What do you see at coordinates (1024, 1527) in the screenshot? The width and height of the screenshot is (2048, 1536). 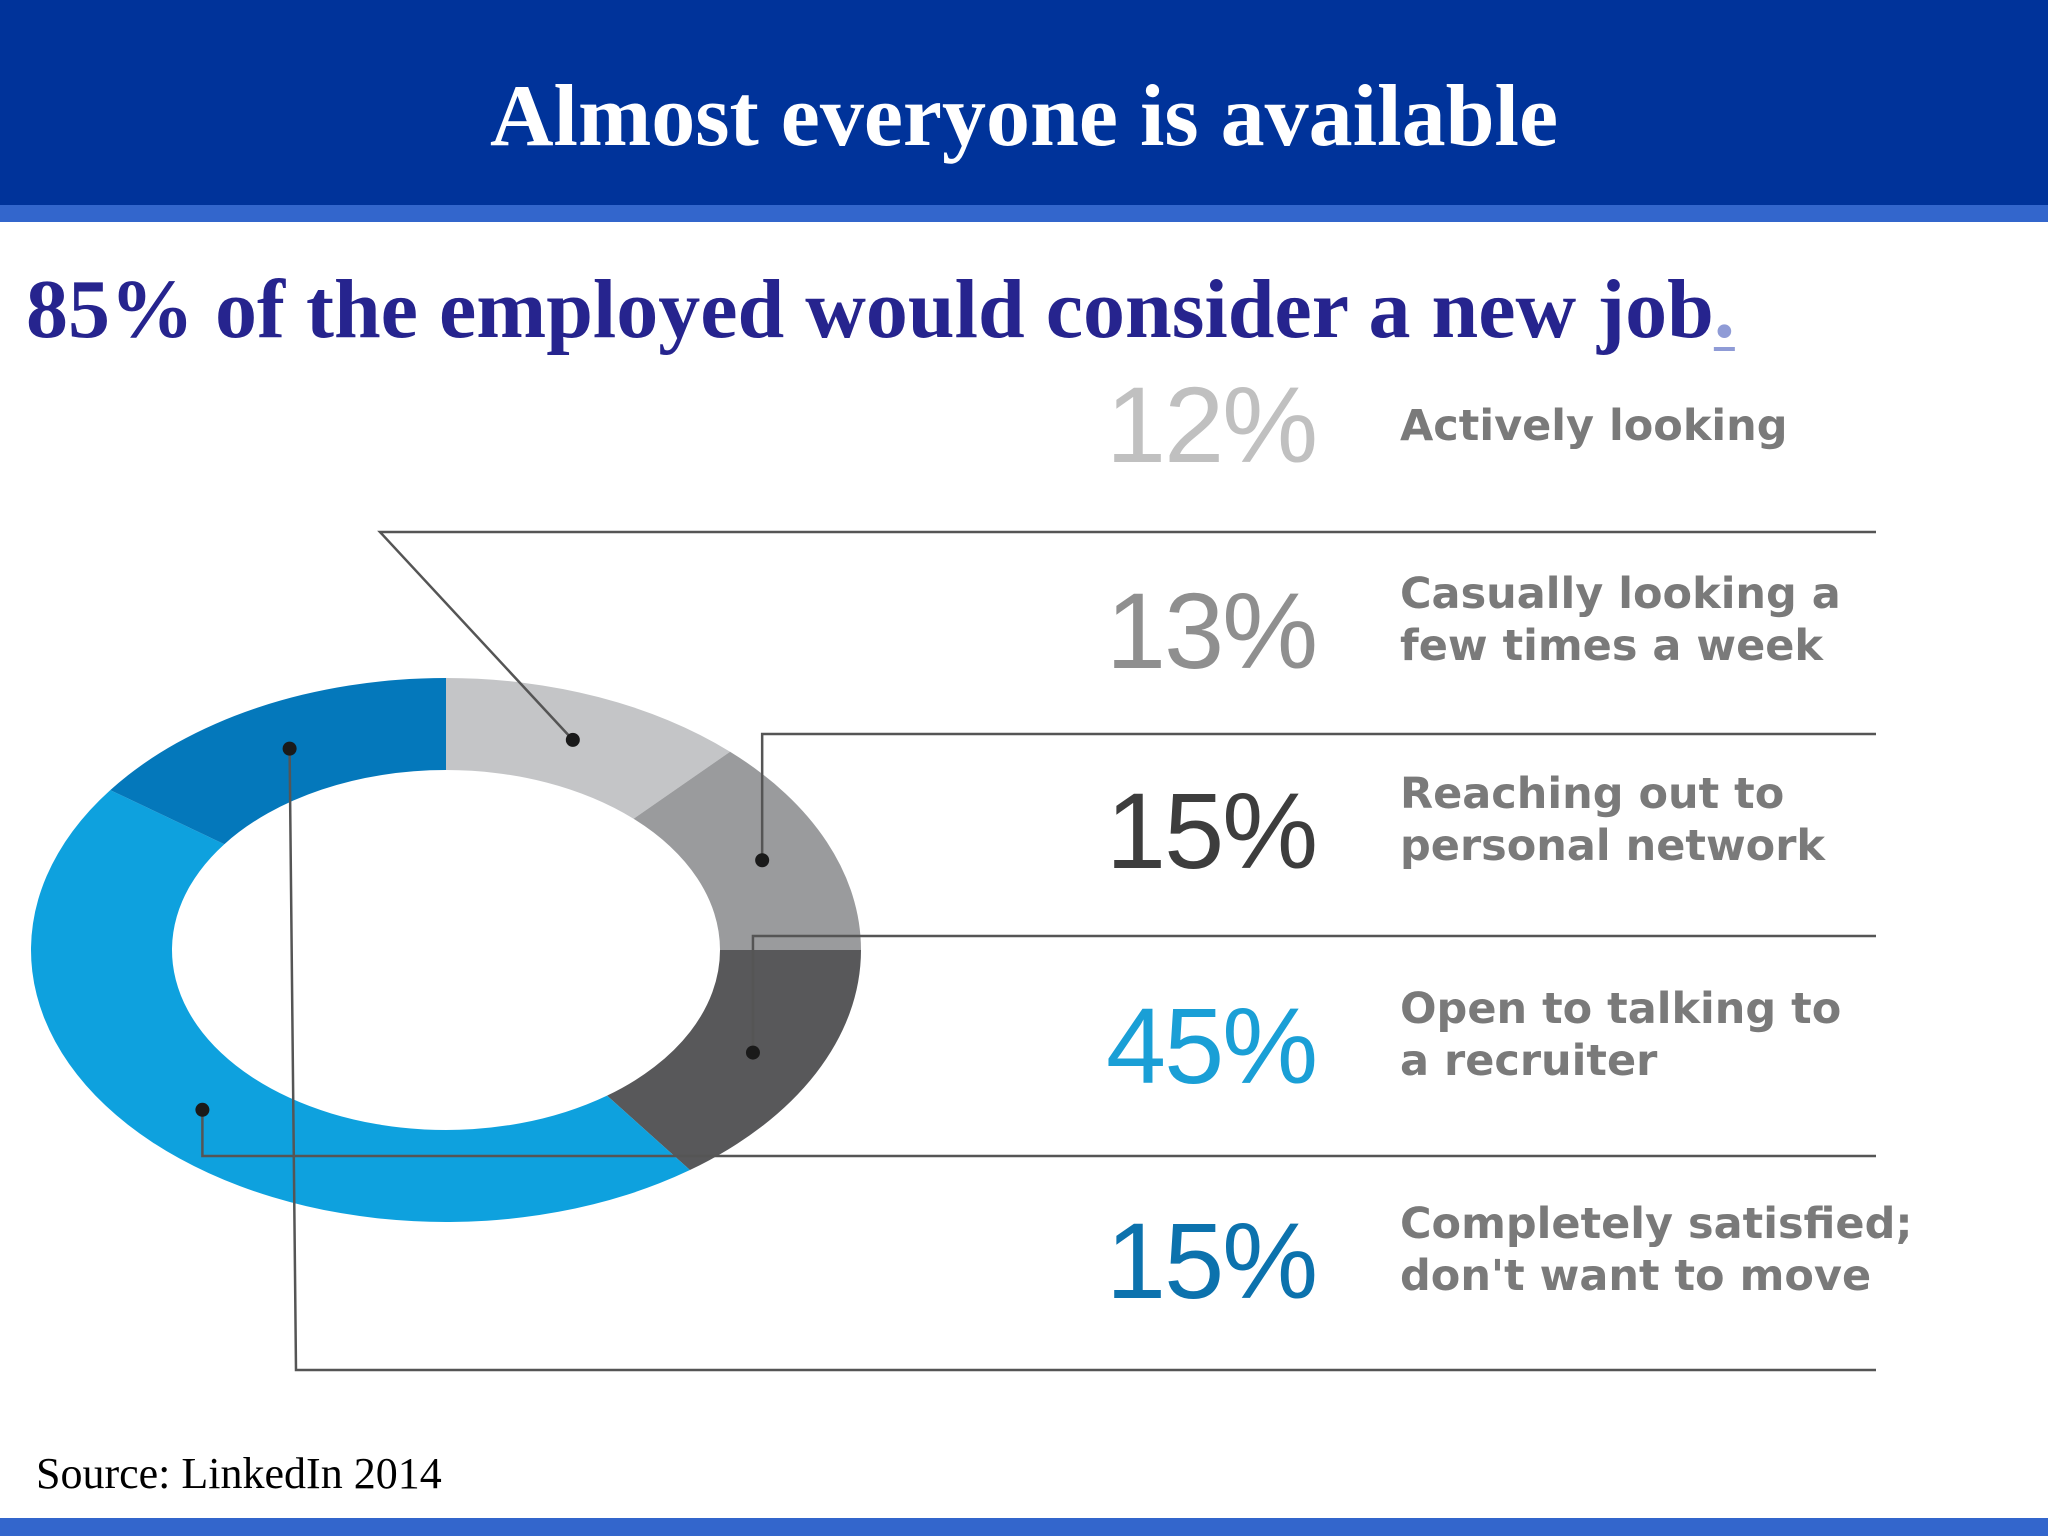 I see `footer-rule` at bounding box center [1024, 1527].